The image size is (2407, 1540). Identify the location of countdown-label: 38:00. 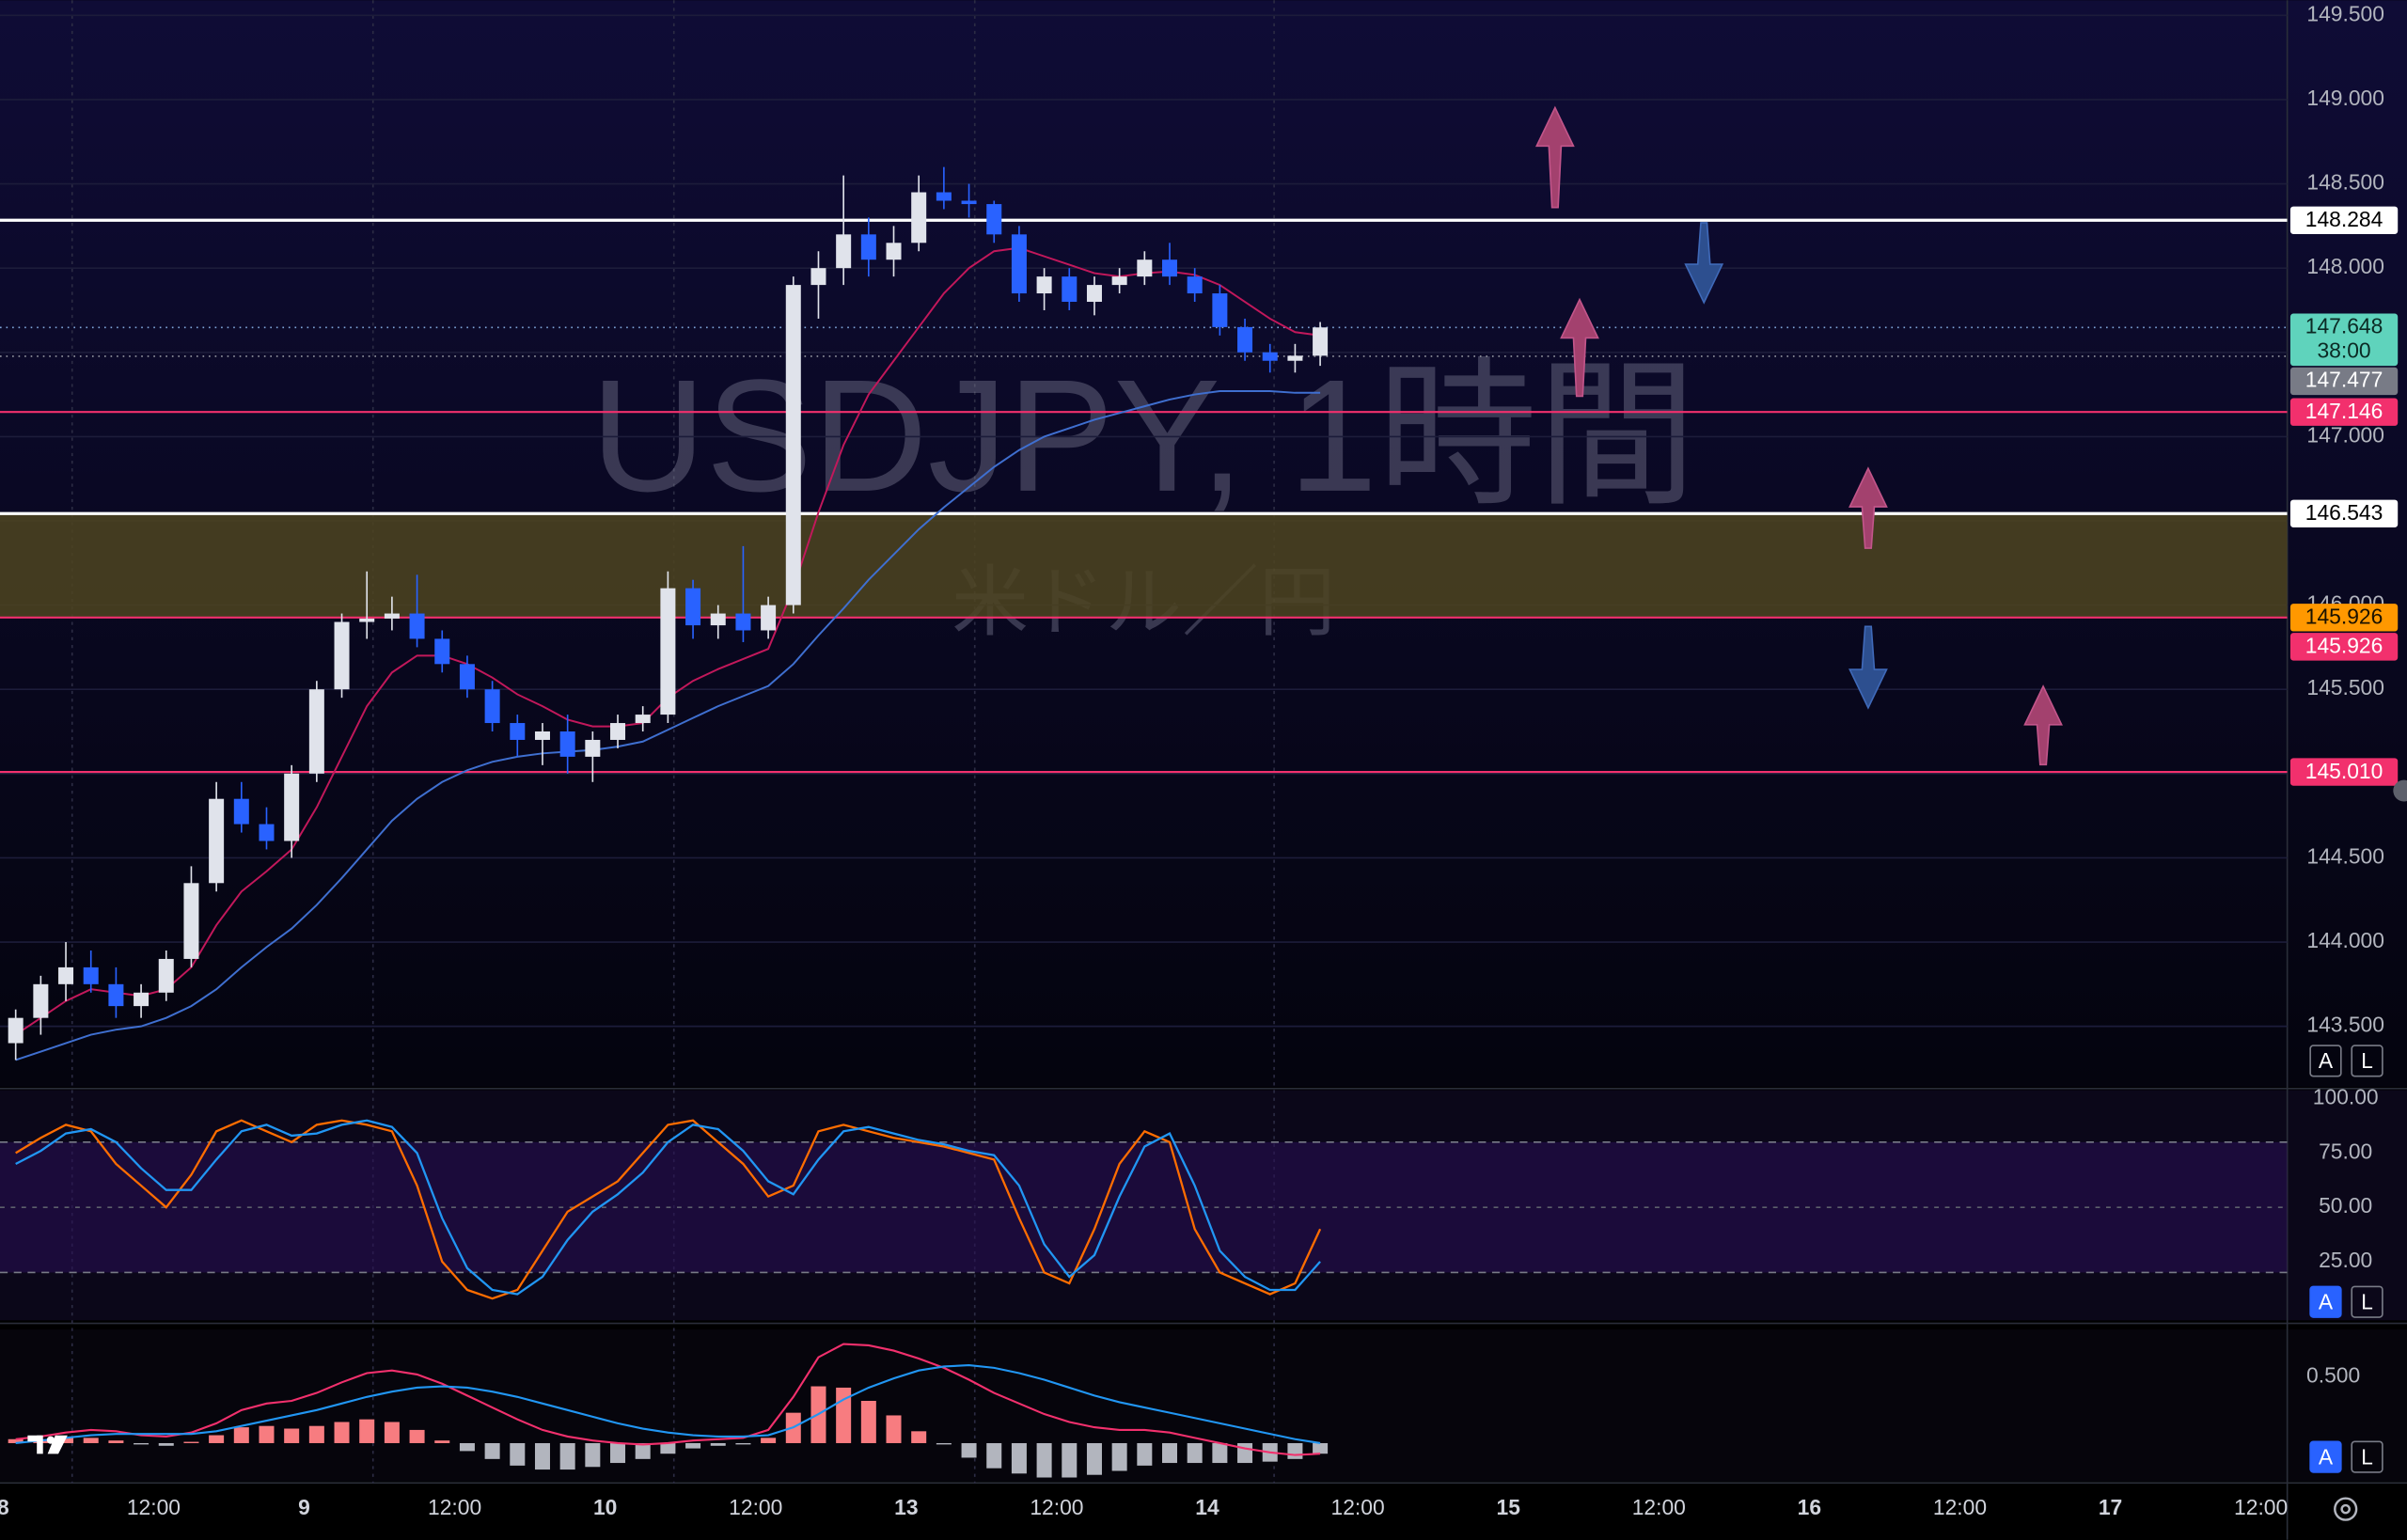
(2343, 350).